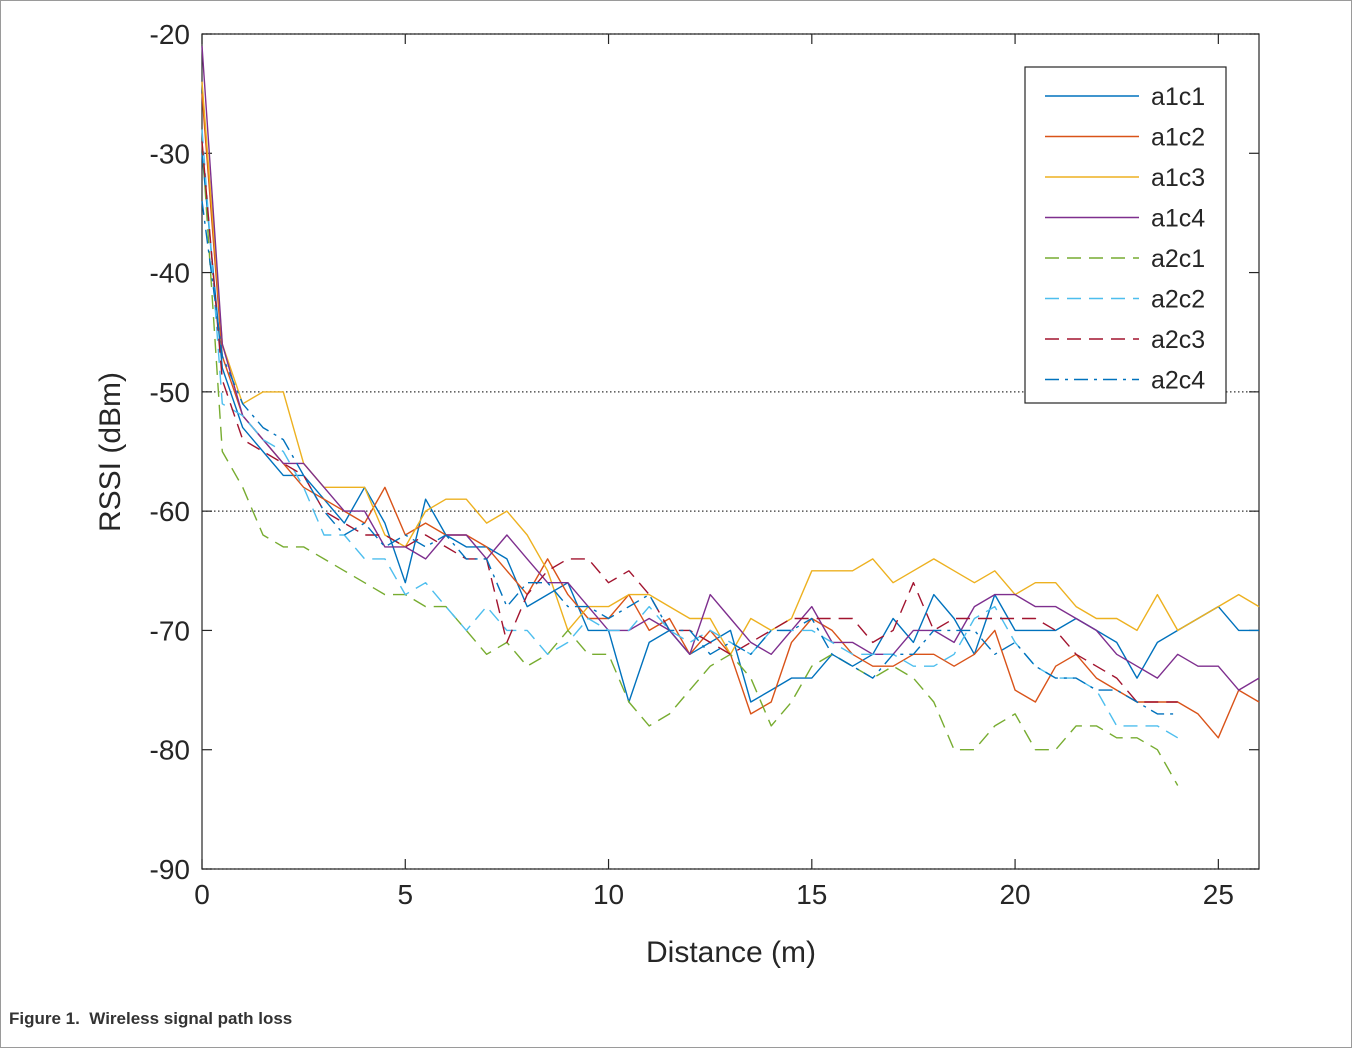  What do you see at coordinates (1178, 381) in the screenshot?
I see `legend-label-a2c4: a2c4` at bounding box center [1178, 381].